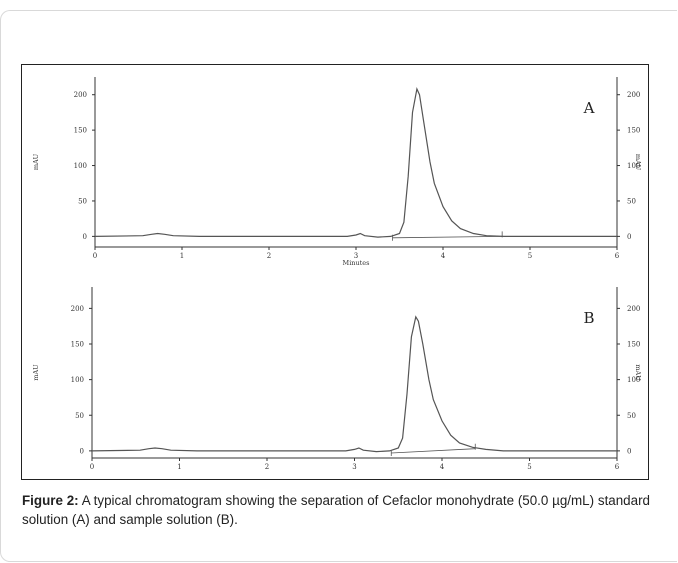 Image resolution: width=678 pixels, height=563 pixels. What do you see at coordinates (588, 318) in the screenshot?
I see `panel-label: B` at bounding box center [588, 318].